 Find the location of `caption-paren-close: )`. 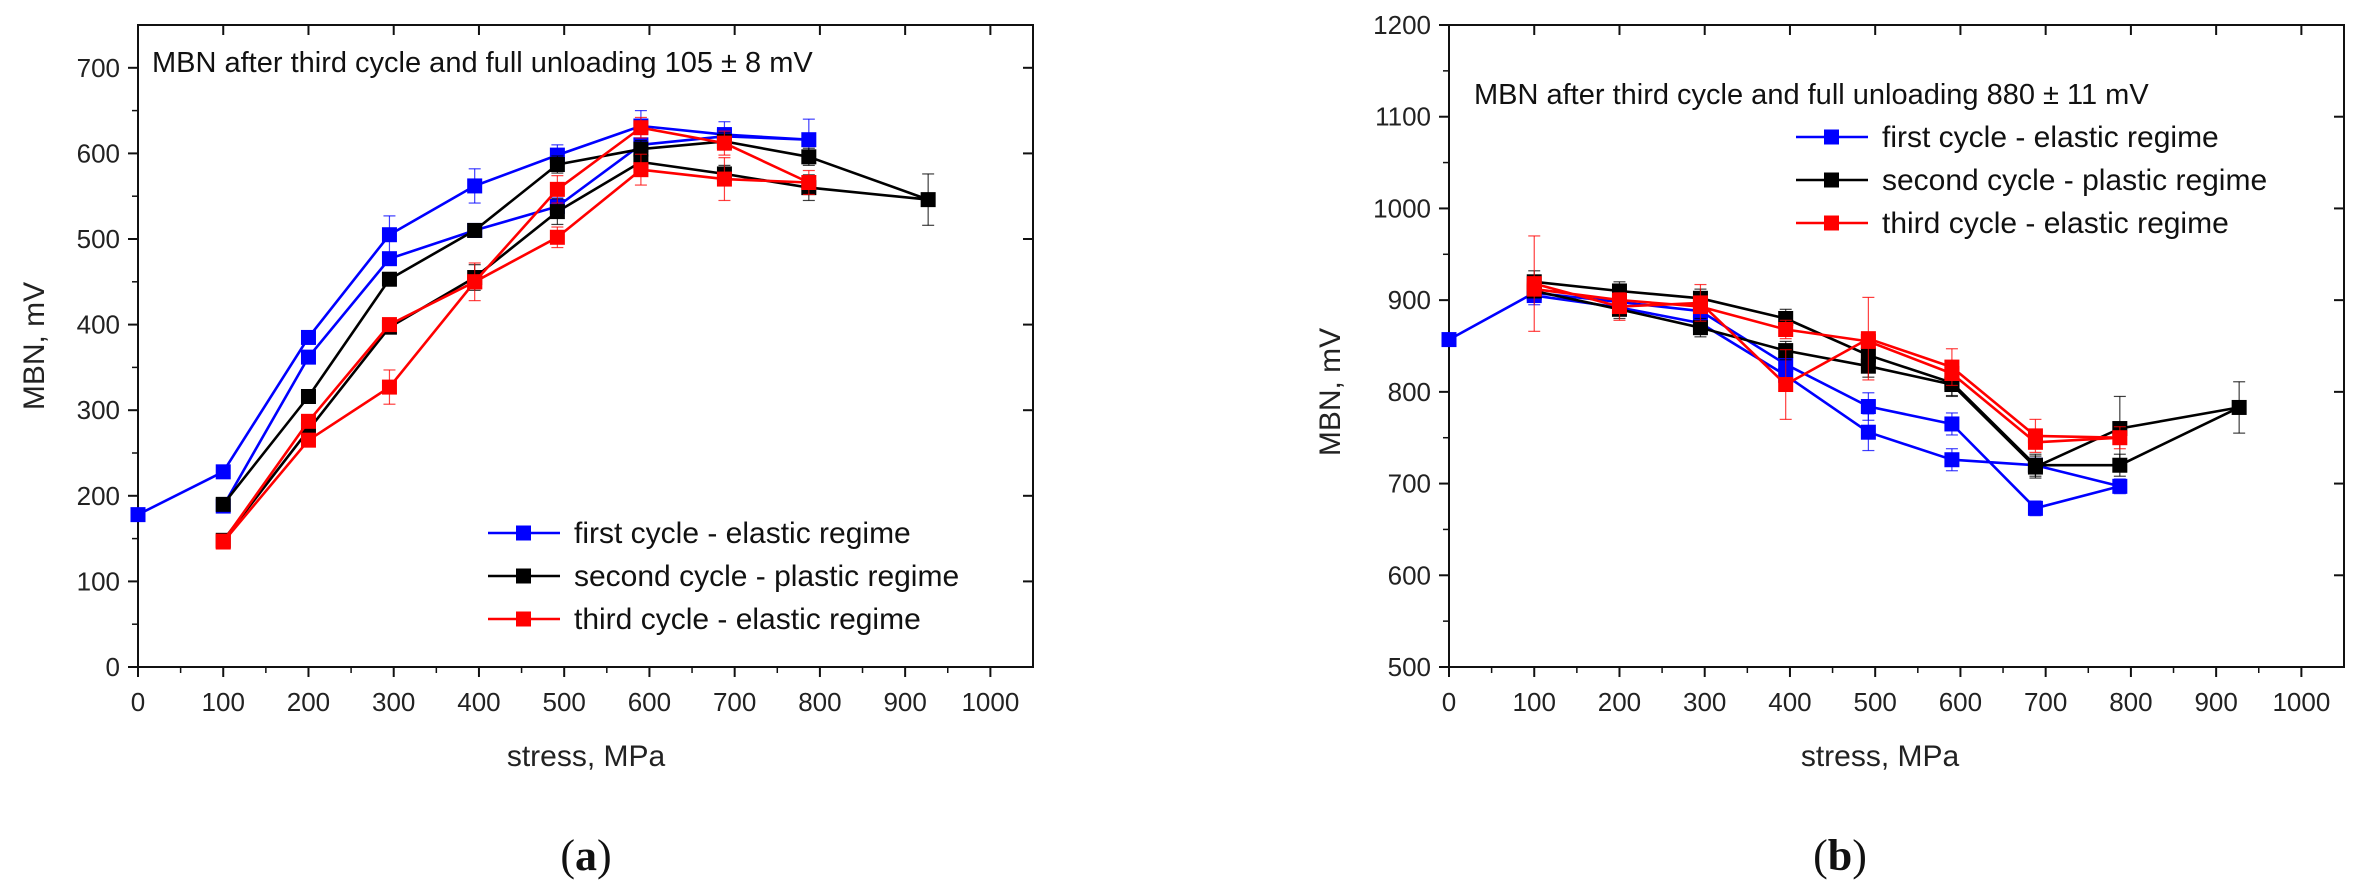

caption-paren-close: ) is located at coordinates (1859, 855).